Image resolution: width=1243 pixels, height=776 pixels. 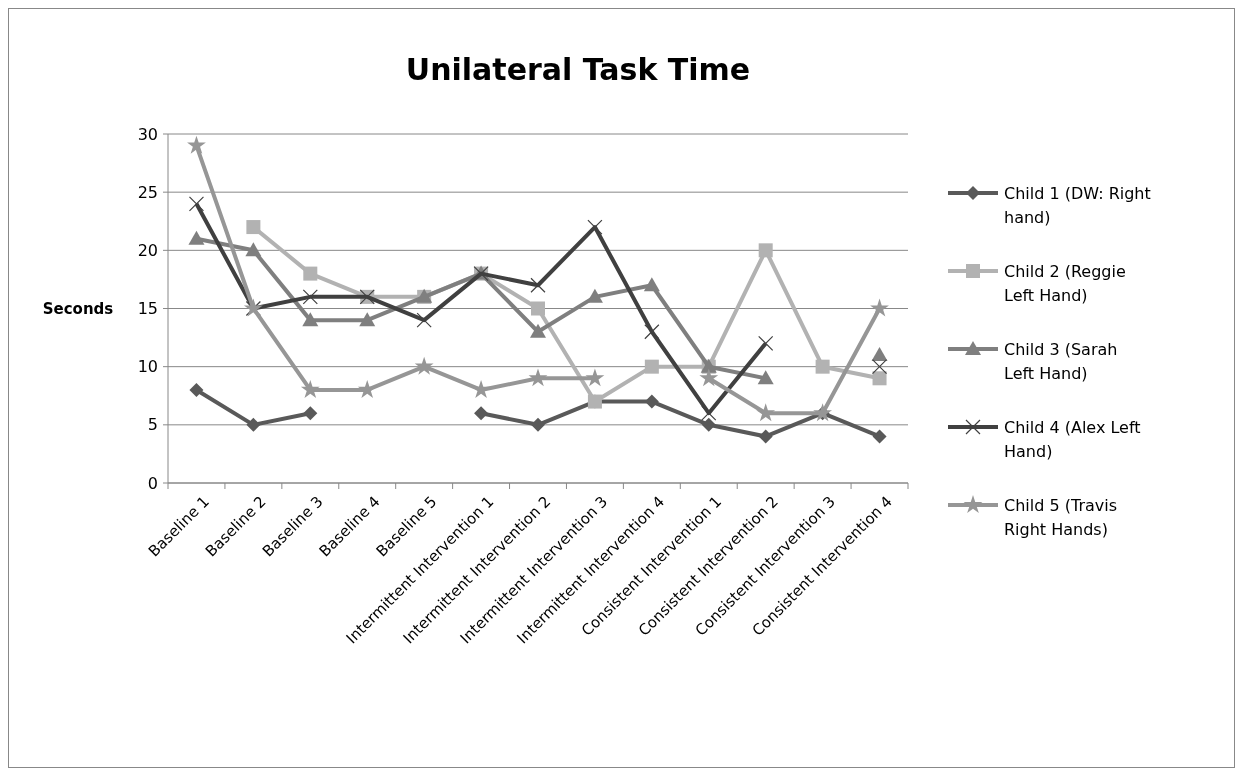 What do you see at coordinates (147, 367) in the screenshot?
I see `y-tick-label: 10` at bounding box center [147, 367].